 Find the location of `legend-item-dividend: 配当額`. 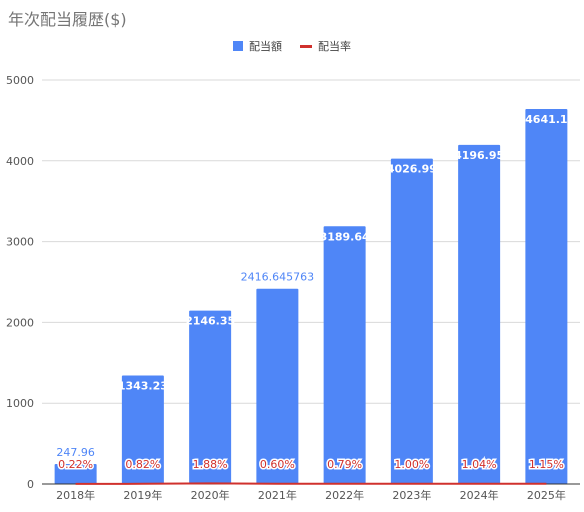

legend-item-dividend: 配当額 is located at coordinates (257, 46).